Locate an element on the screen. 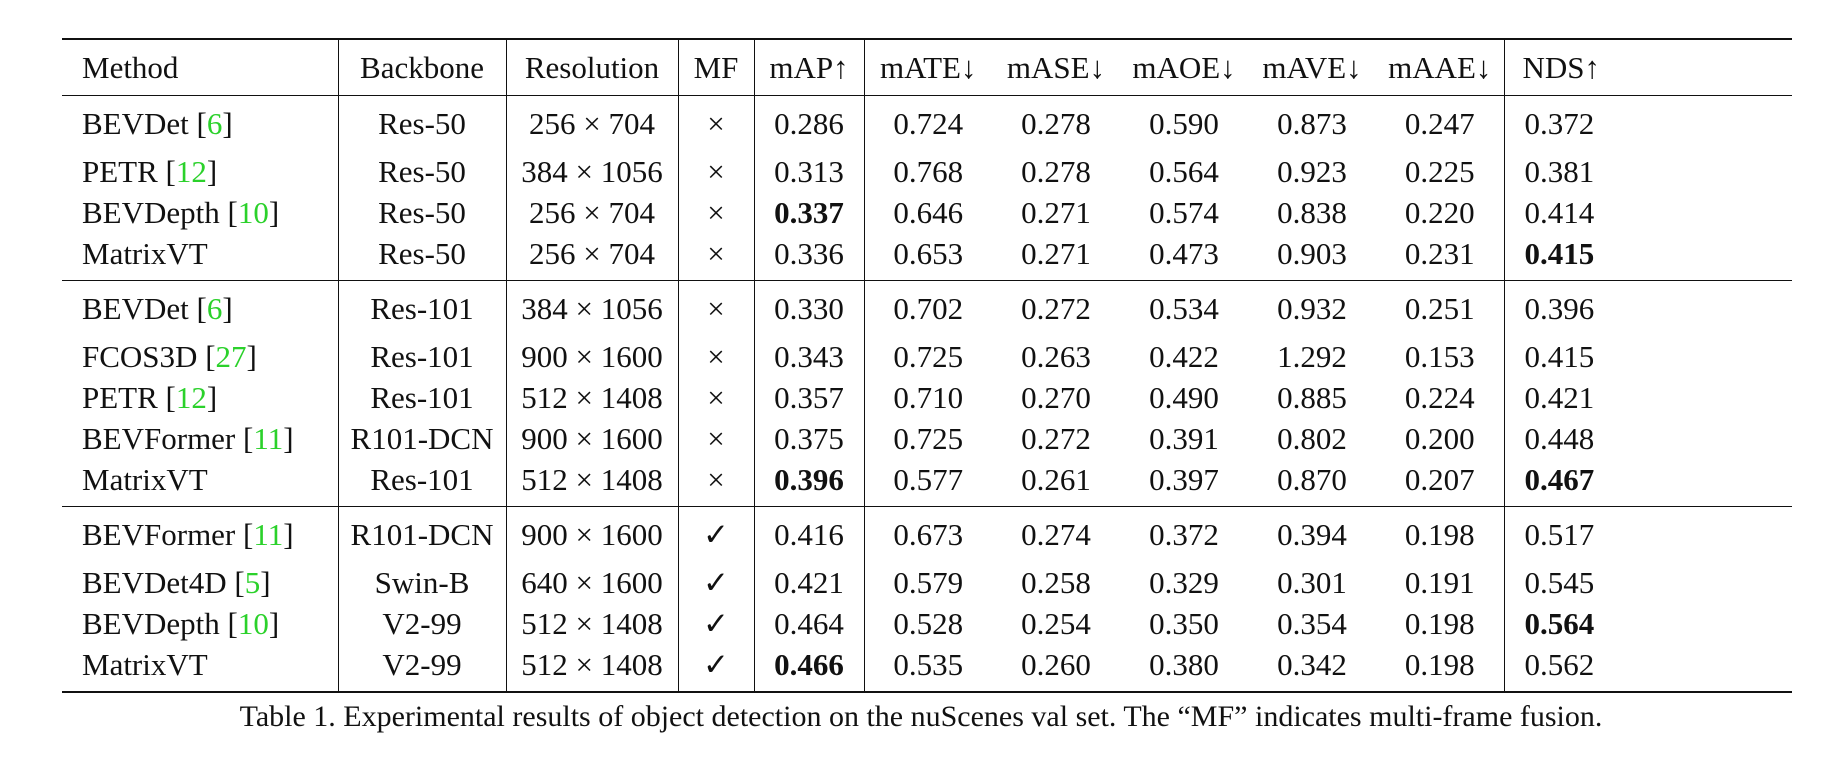 This screenshot has width=1842, height=766. cell-maoe: 0.574 is located at coordinates (1184, 212).